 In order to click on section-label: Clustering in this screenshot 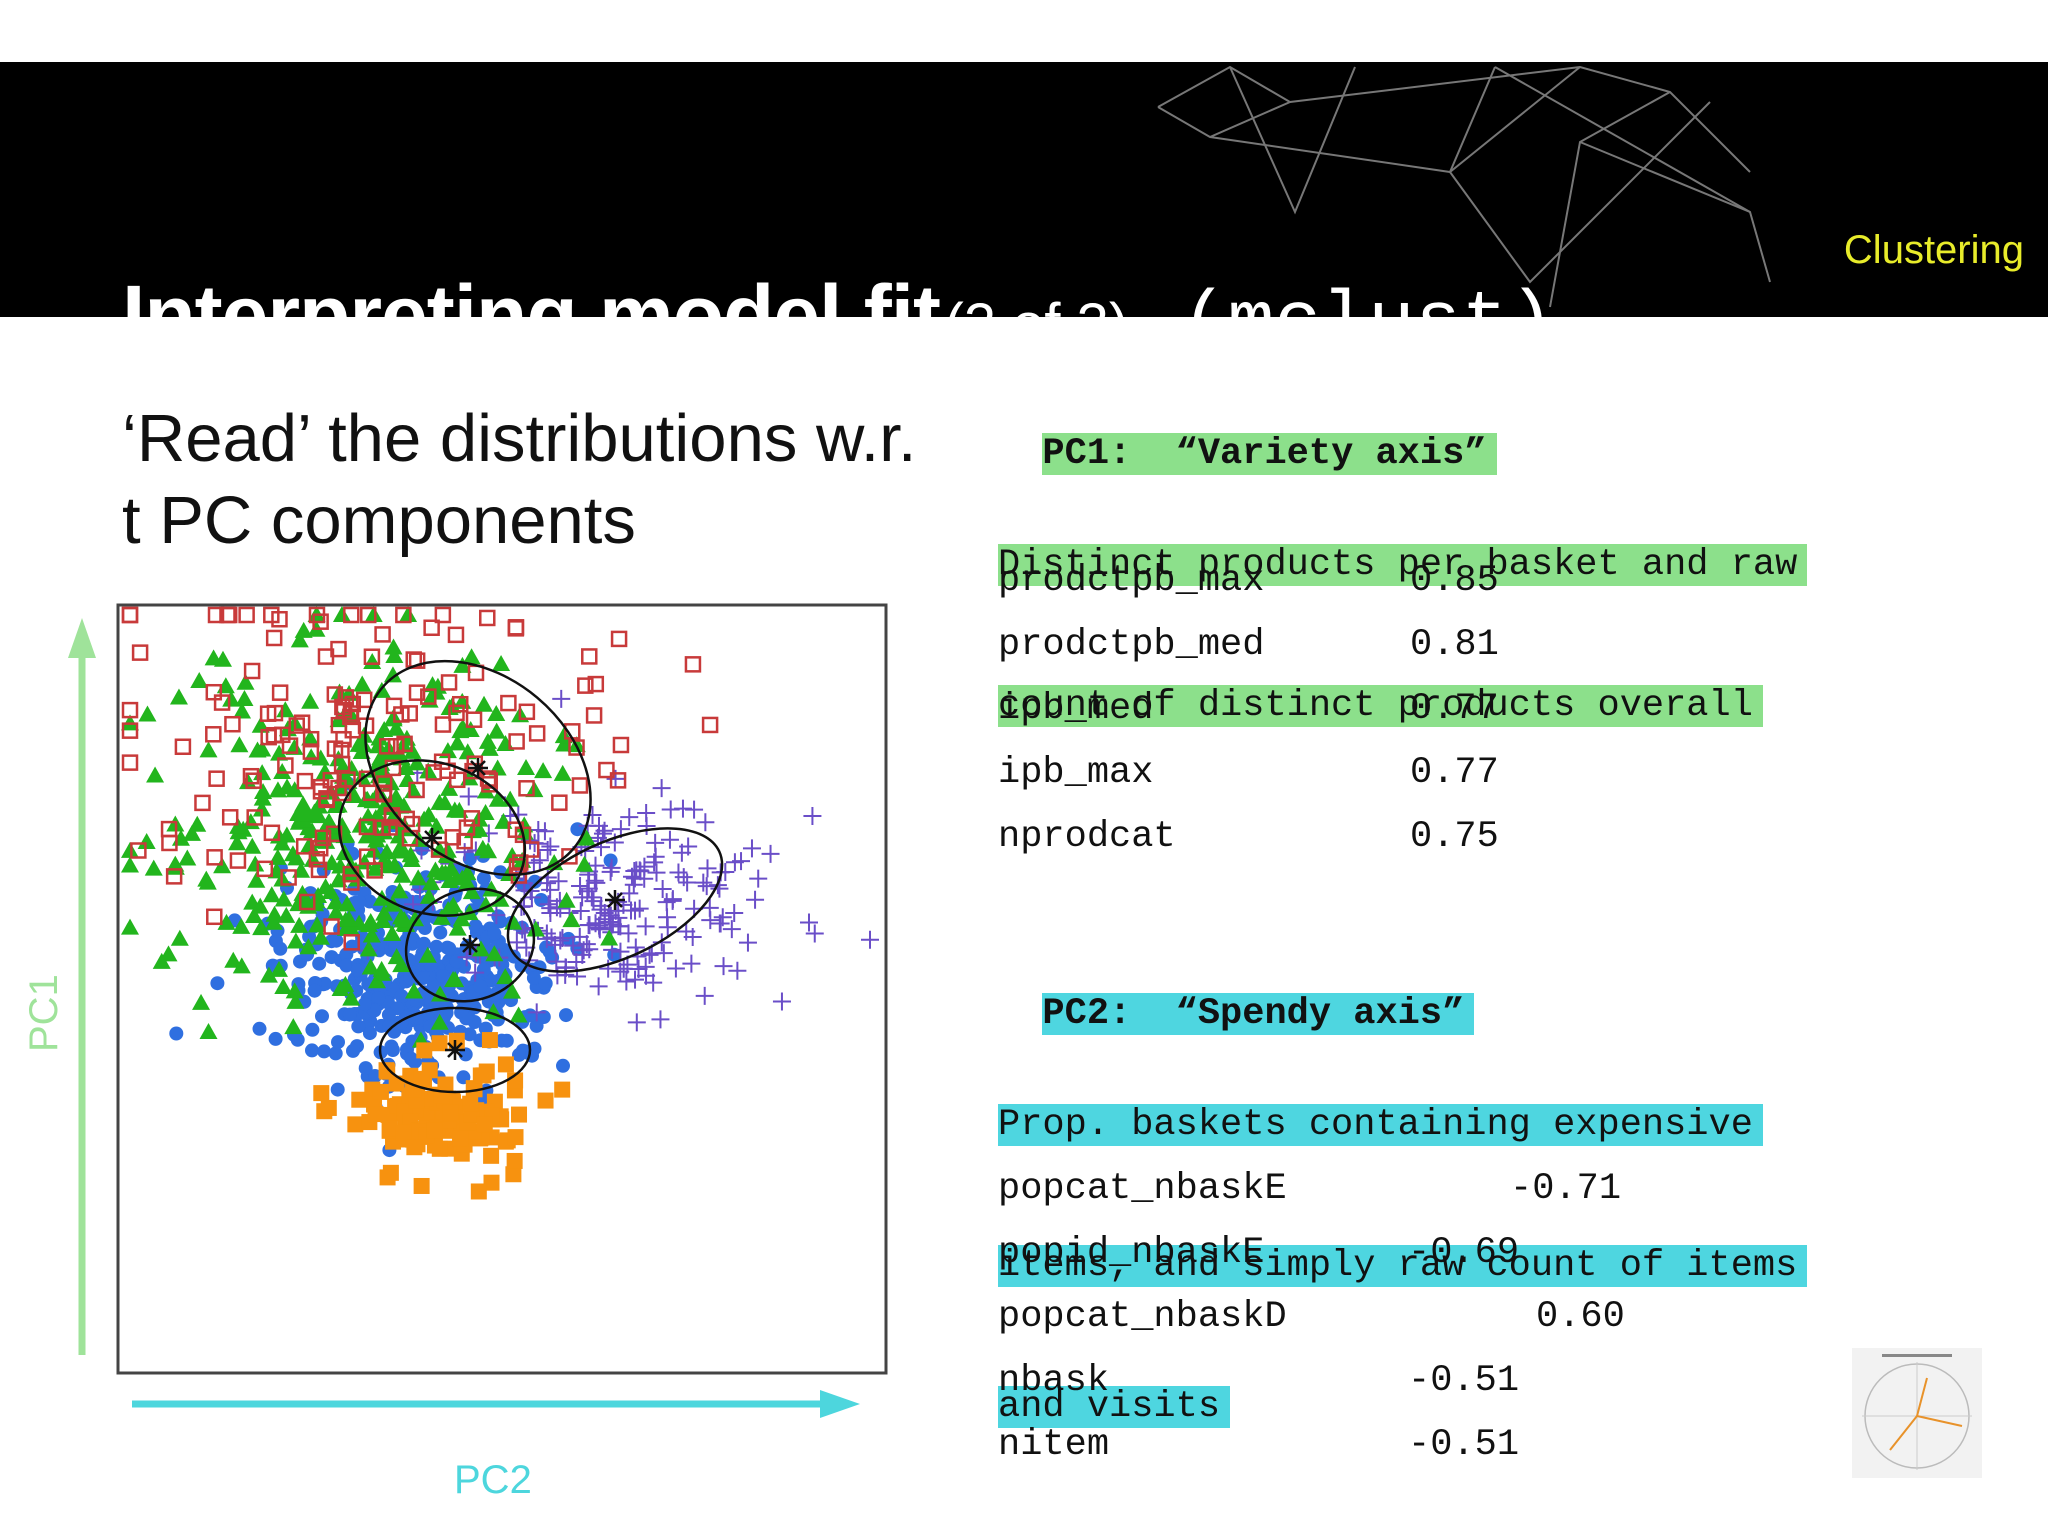, I will do `click(1933, 250)`.